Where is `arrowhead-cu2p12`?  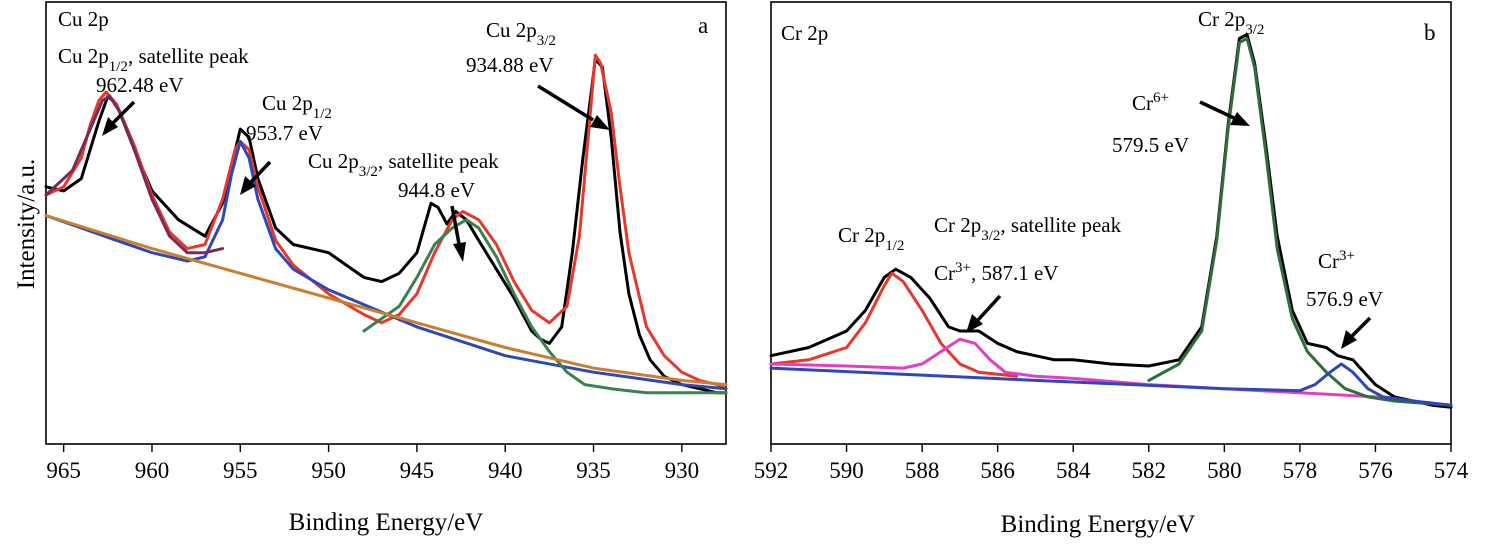 arrowhead-cu2p12 is located at coordinates (248, 185).